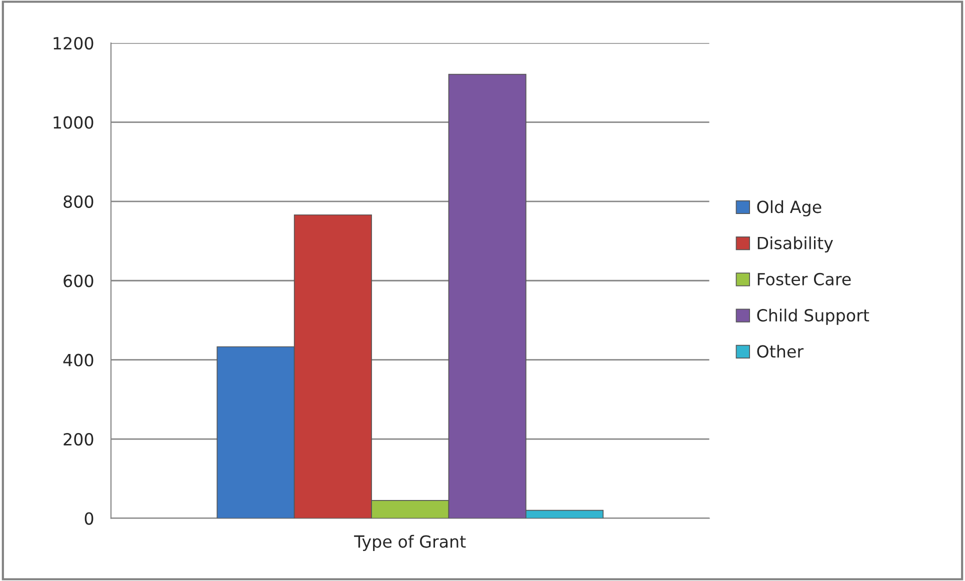 The width and height of the screenshot is (965, 581). I want to click on y-tick-label: 1000, so click(74, 122).